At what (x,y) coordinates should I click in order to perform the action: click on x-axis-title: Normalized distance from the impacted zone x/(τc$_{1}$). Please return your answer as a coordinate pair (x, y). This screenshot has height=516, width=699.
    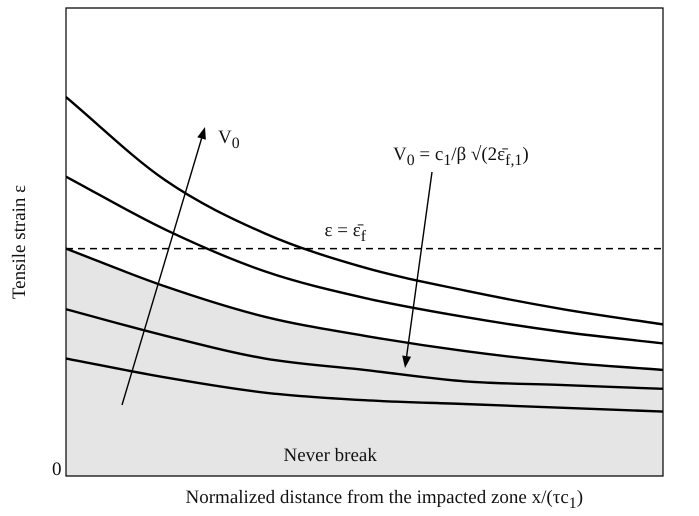
    Looking at the image, I should click on (385, 500).